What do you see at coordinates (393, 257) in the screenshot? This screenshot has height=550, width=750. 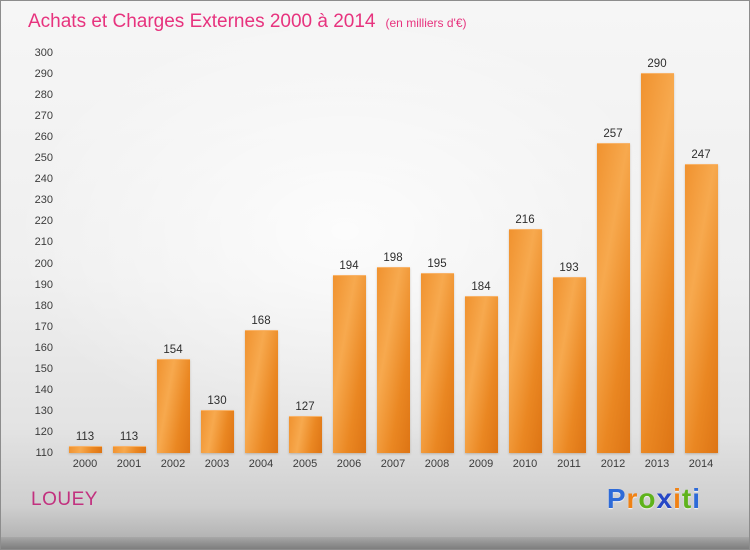 I see `bar-value-label: 198` at bounding box center [393, 257].